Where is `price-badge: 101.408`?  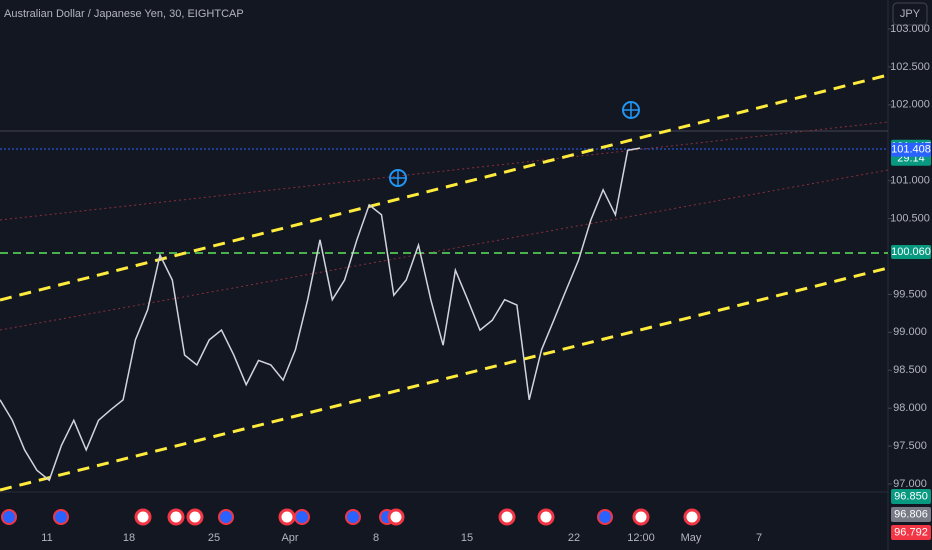 price-badge: 101.408 is located at coordinates (911, 149).